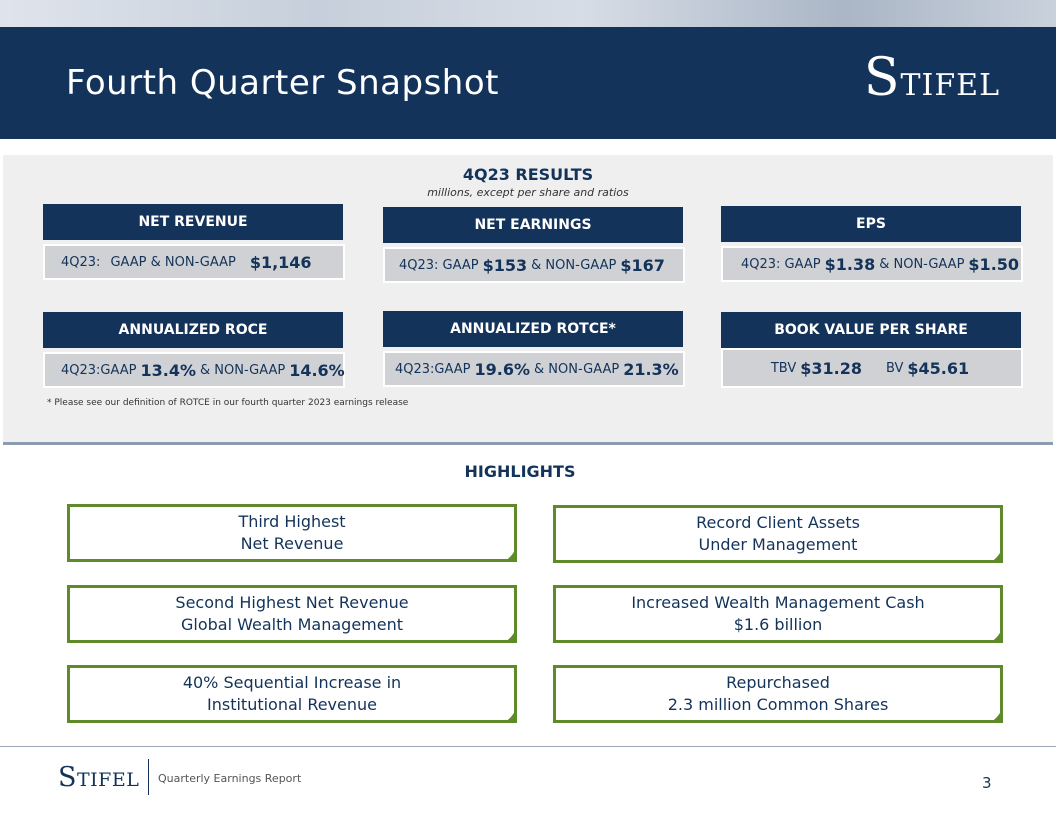 This screenshot has width=1056, height=816. Describe the element at coordinates (778, 624) in the screenshot. I see `highlight-line: $1.6 billion` at that location.